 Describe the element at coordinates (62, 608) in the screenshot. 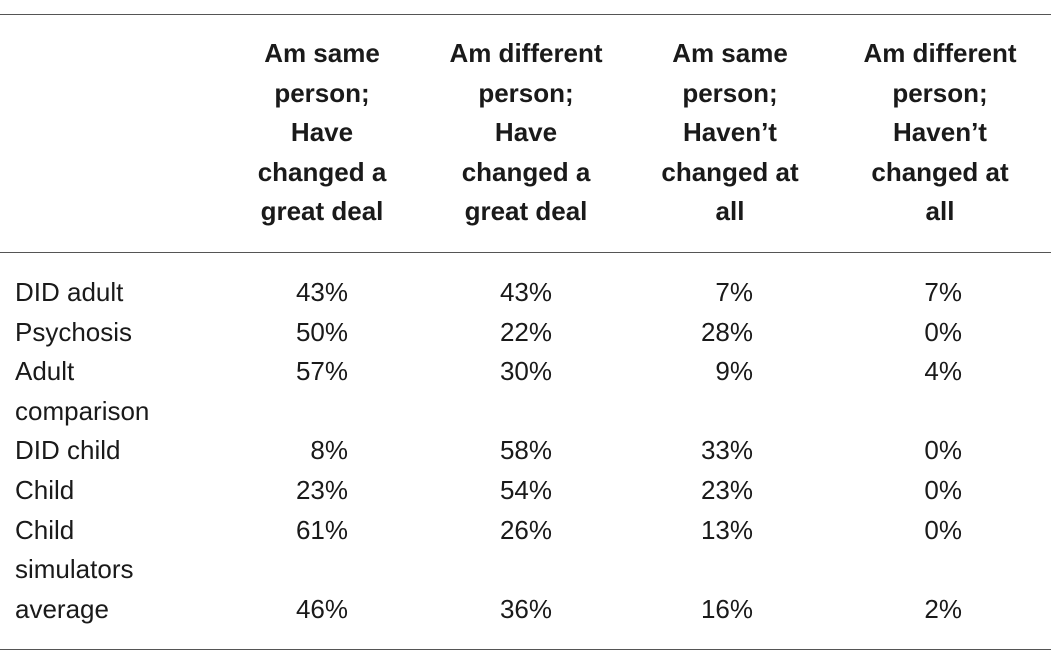

I see `row-label: average` at that location.